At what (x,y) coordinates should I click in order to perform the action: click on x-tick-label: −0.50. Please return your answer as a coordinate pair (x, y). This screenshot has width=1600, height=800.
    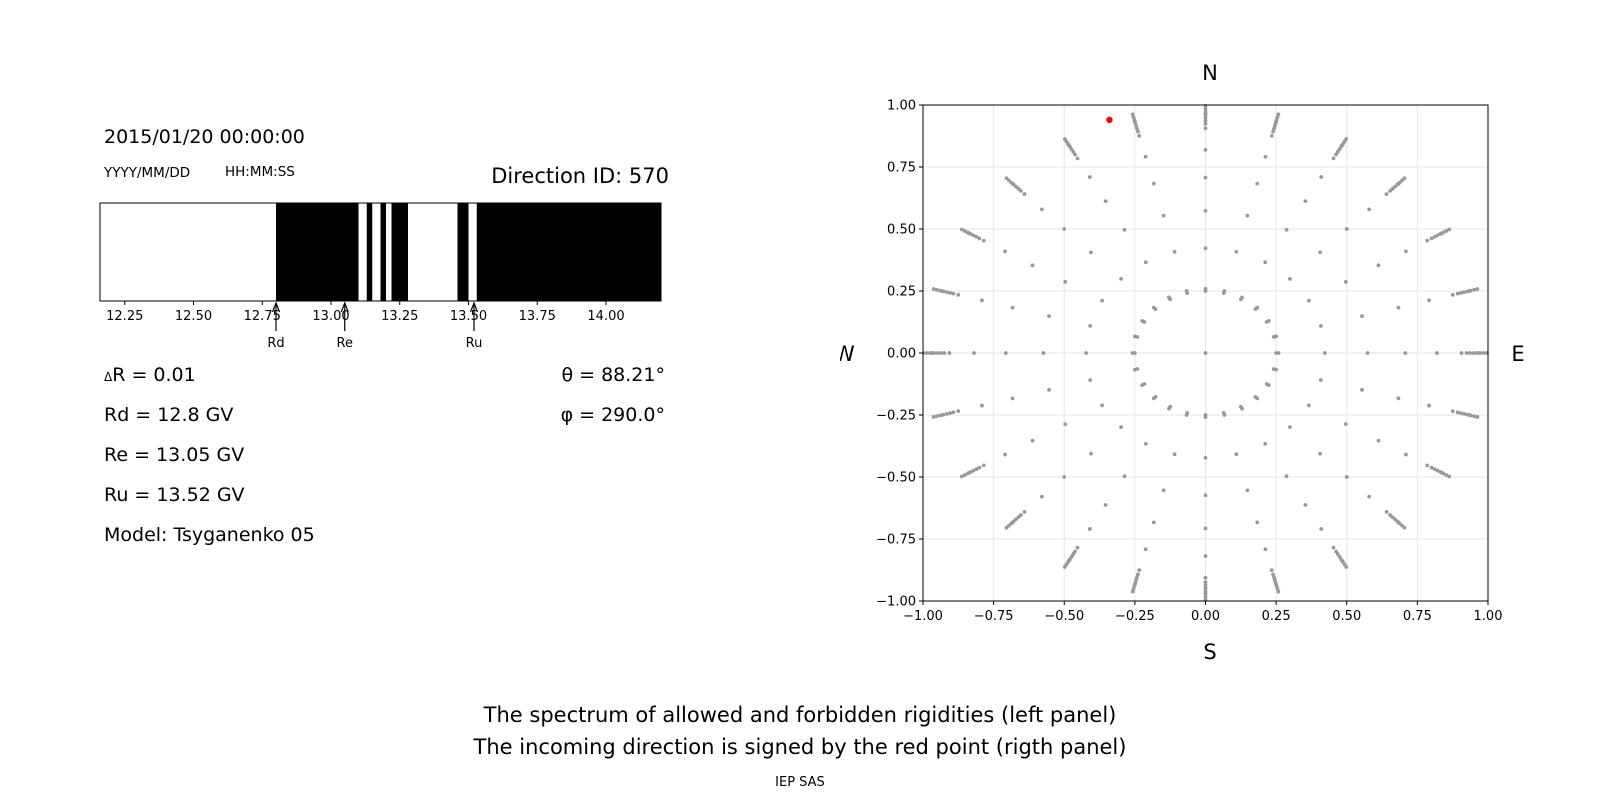
    Looking at the image, I should click on (1064, 616).